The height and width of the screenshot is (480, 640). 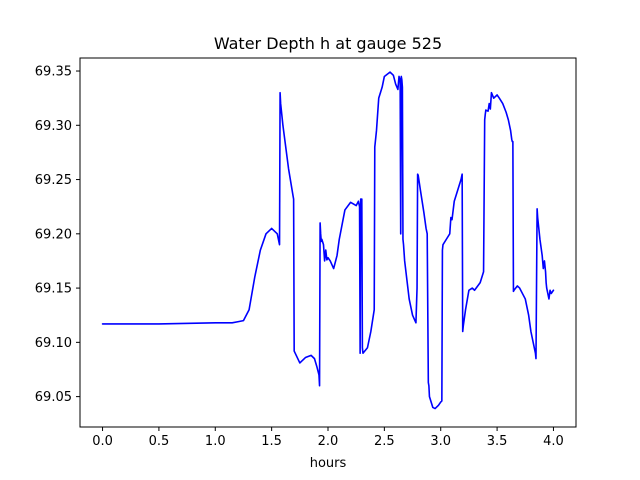 What do you see at coordinates (53, 180) in the screenshot?
I see `y-tick-label: 69.25` at bounding box center [53, 180].